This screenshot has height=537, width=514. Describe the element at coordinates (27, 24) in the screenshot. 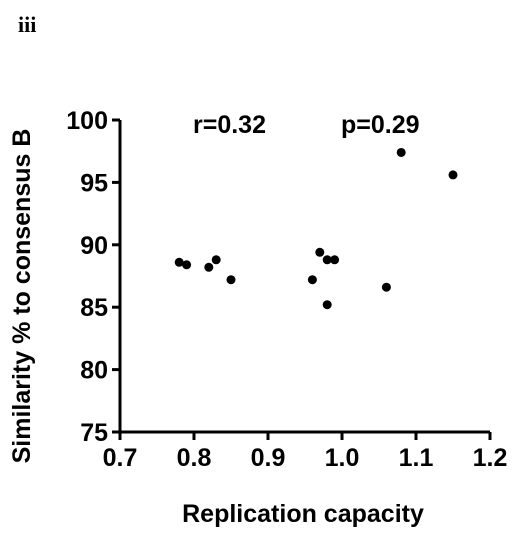

I see `panel-label: iii` at that location.